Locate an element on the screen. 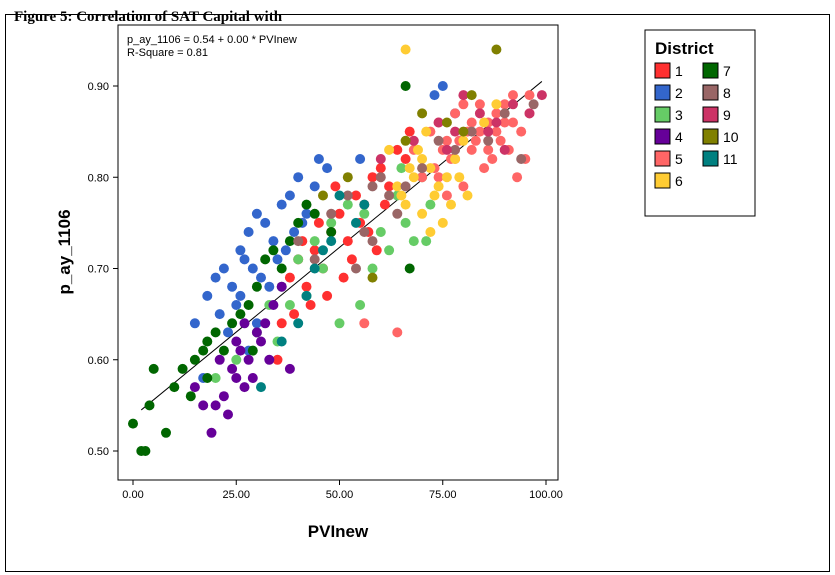  legend-title: District is located at coordinates (684, 48).